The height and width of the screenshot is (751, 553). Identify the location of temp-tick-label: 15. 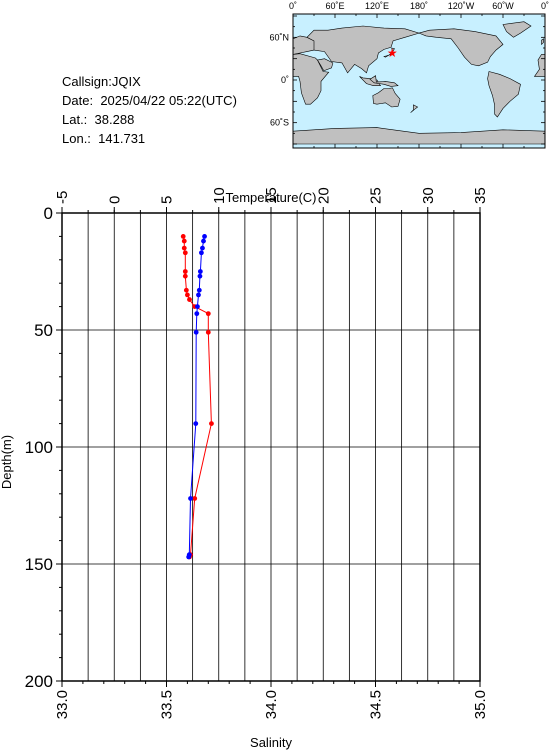
(271, 195).